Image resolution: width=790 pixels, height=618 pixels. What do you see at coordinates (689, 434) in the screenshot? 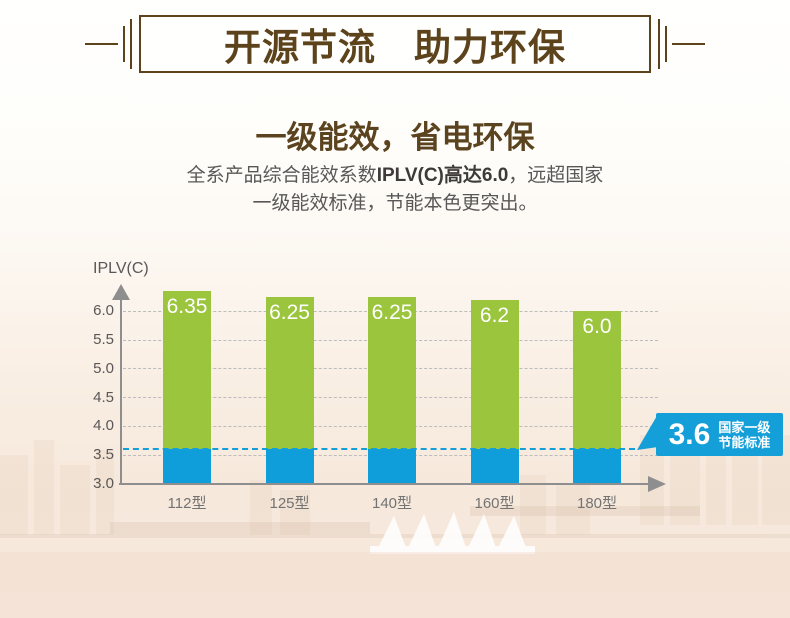
I see `threshold-value: 3.6` at bounding box center [689, 434].